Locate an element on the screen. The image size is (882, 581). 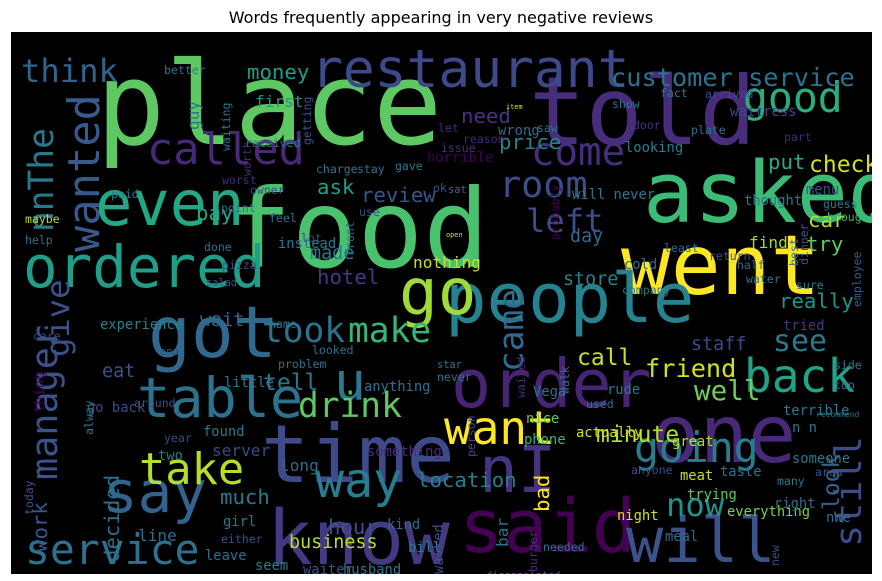
word-back: back is located at coordinates (799, 376).